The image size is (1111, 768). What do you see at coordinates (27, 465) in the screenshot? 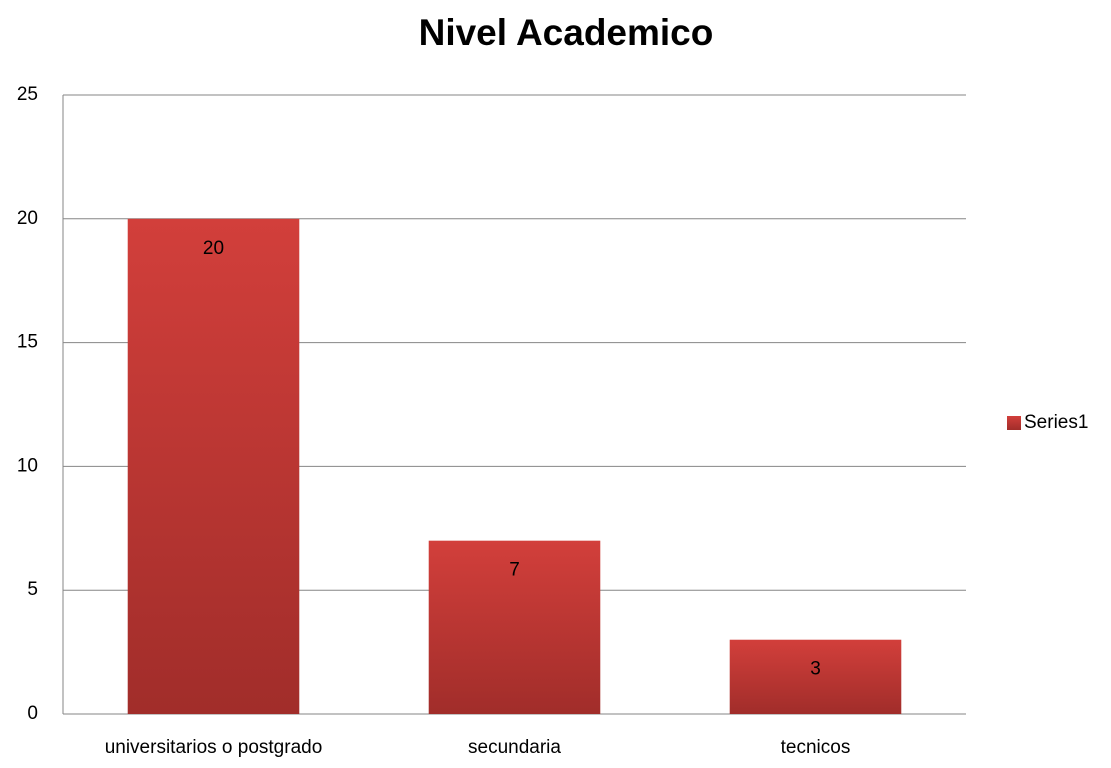
I see `y-tick-label: 10` at bounding box center [27, 465].